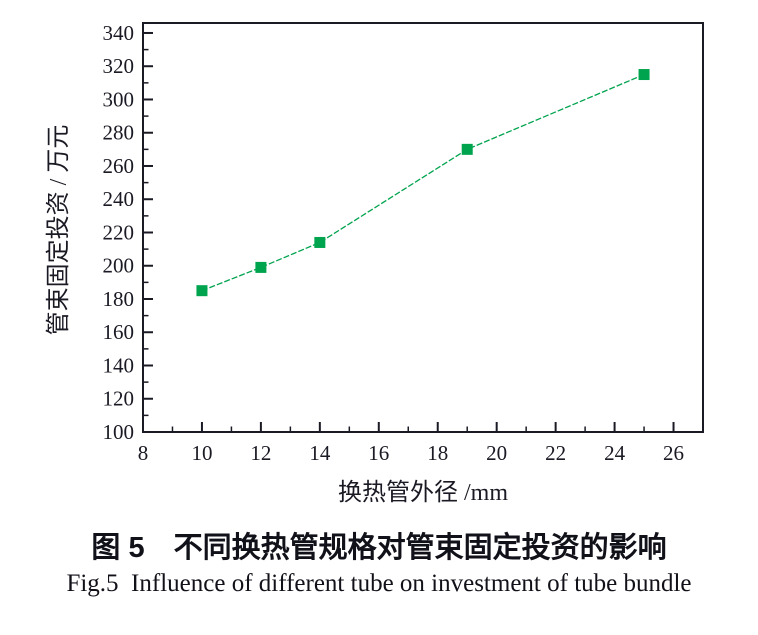 The width and height of the screenshot is (758, 635). What do you see at coordinates (119, 299) in the screenshot?
I see `y-tick-label: 180` at bounding box center [119, 299].